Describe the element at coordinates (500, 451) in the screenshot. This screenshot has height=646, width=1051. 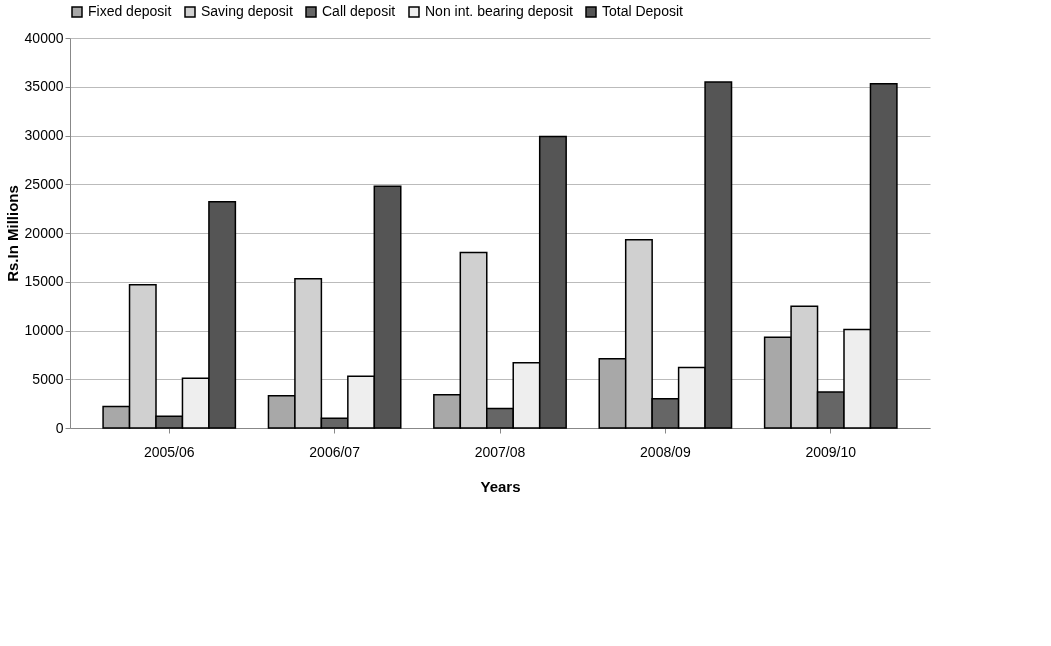
I see `x-tick-label: 2007/08` at that location.